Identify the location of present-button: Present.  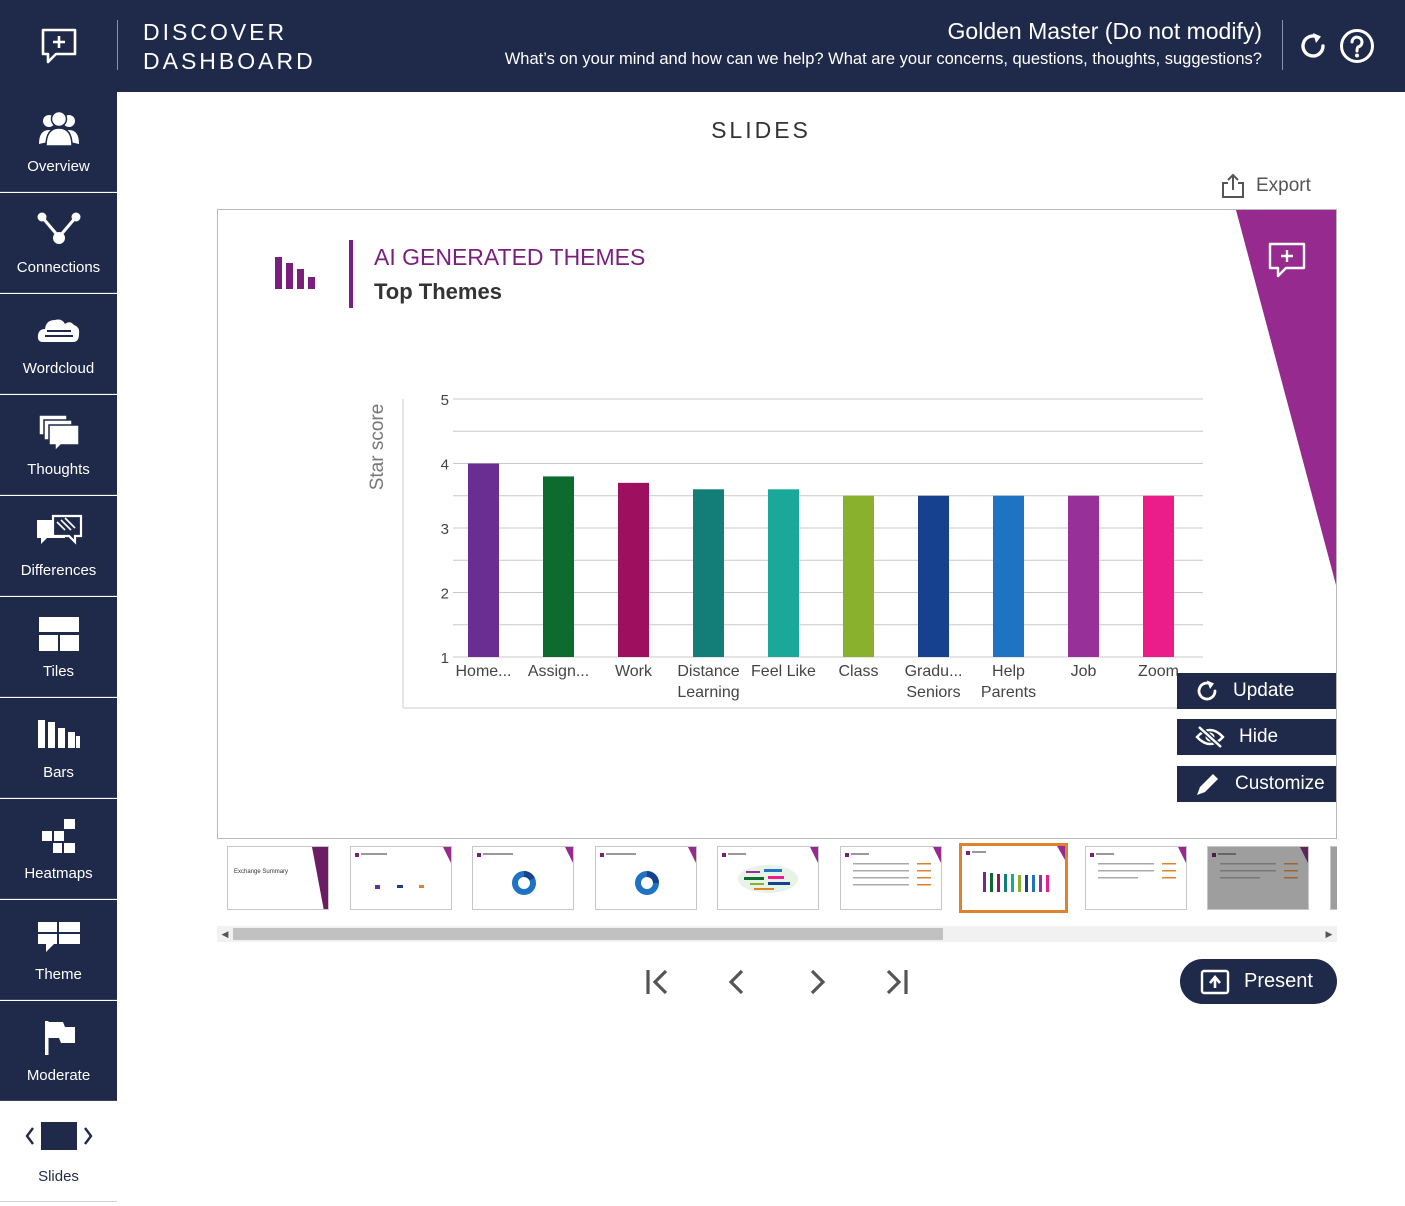
(1258, 981).